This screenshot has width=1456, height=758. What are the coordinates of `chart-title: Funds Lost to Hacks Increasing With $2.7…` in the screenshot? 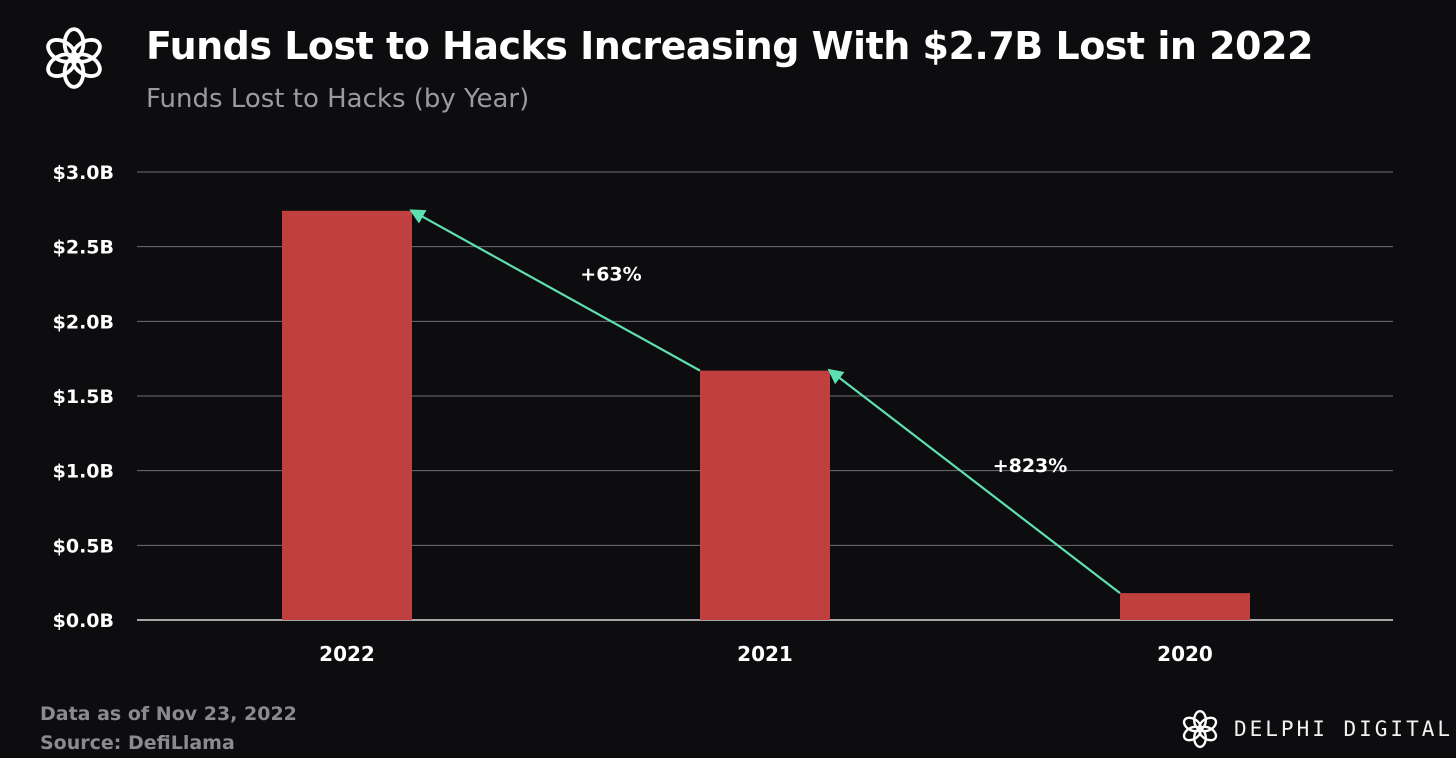 It's located at (729, 46).